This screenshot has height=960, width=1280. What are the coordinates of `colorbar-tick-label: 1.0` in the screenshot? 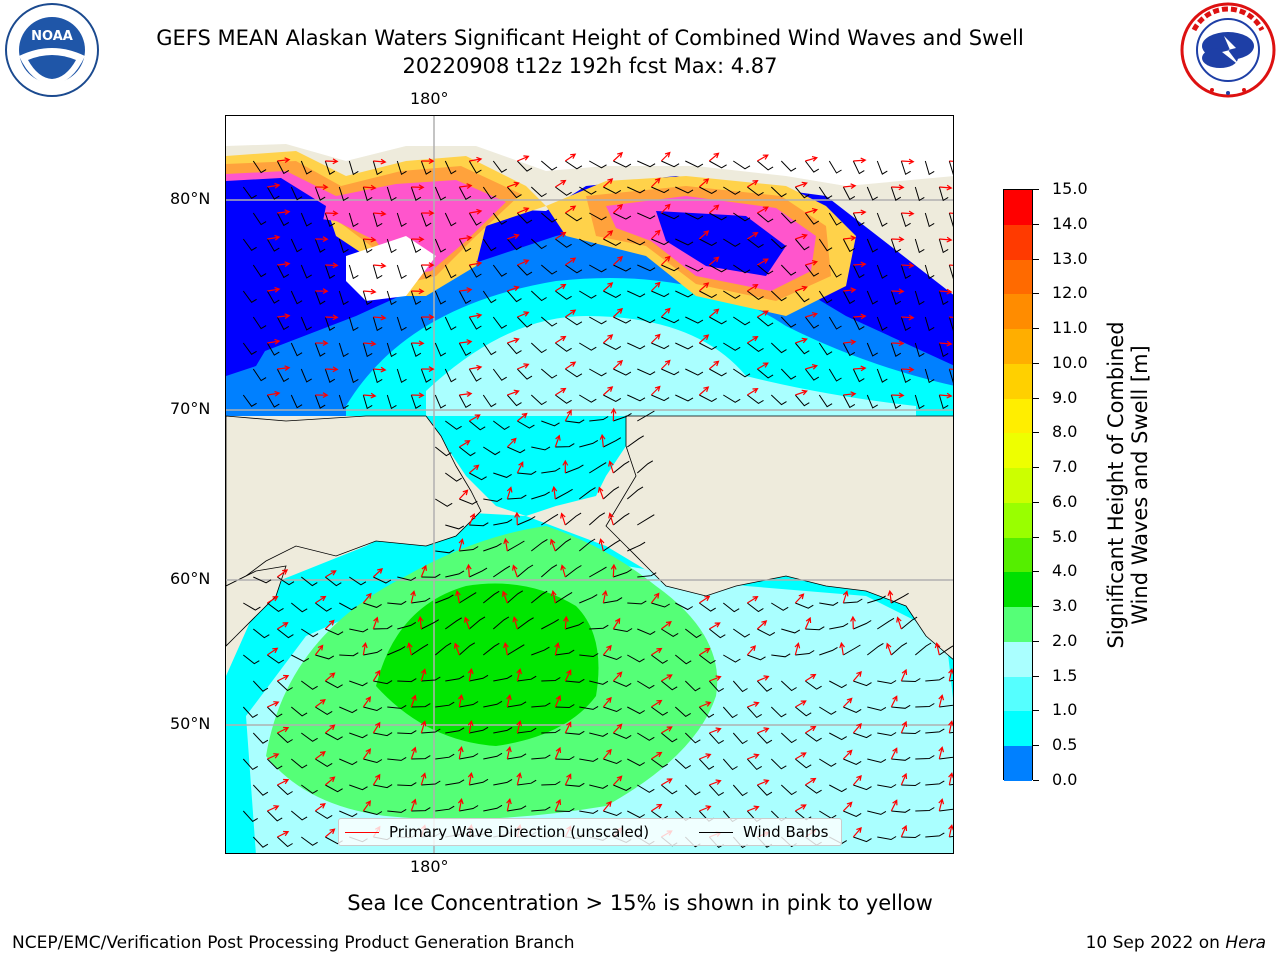 It's located at (1065, 710).